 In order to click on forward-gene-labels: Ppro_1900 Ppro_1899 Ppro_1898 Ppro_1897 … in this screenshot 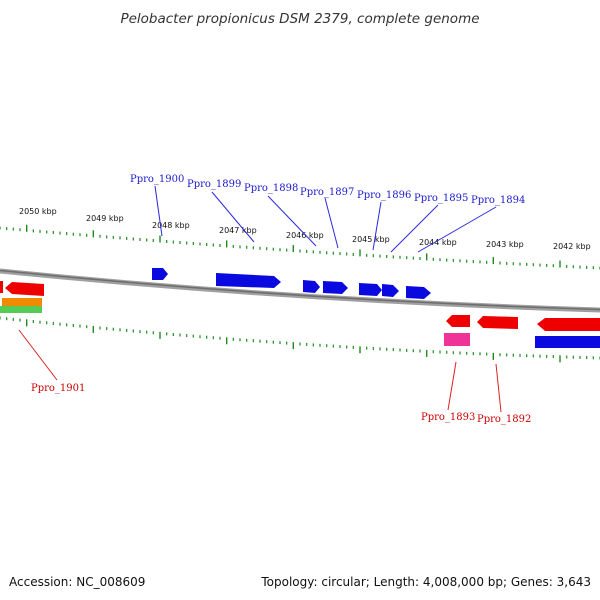, I will do `click(327, 190)`.